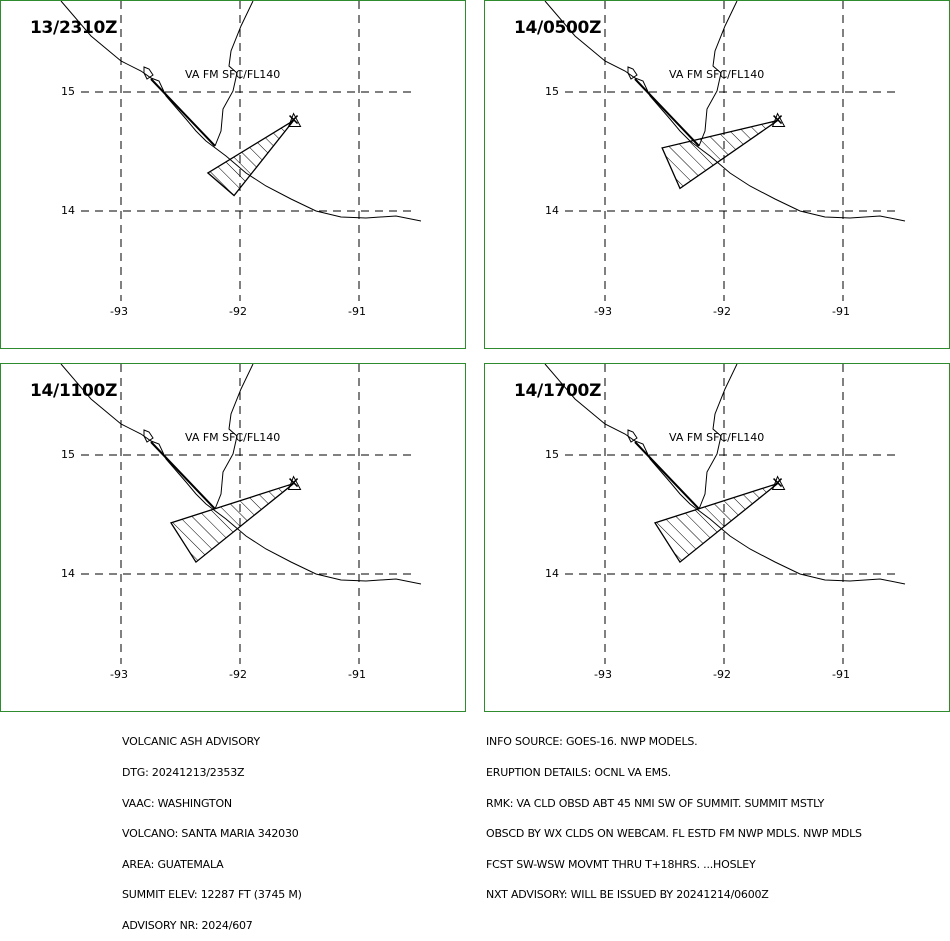 The image size is (950, 941). I want to click on advisory-line: INFO SOURCE: GOES-16. NWP MODELS., so click(592, 742).